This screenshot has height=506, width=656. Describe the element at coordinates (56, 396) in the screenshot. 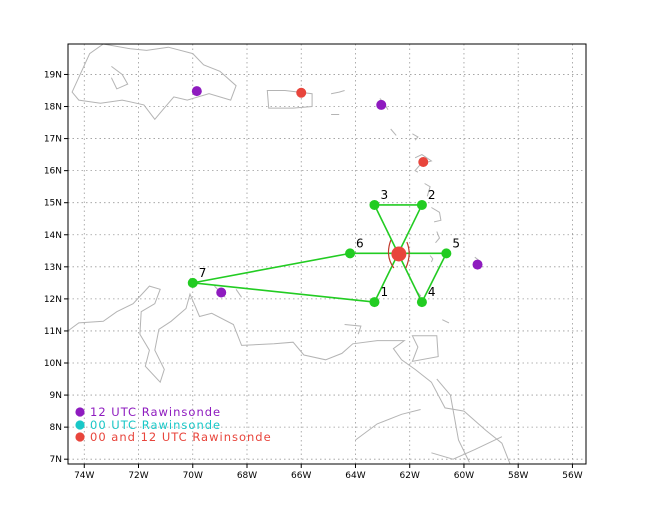

I see `lat-tick-label: 9N` at that location.